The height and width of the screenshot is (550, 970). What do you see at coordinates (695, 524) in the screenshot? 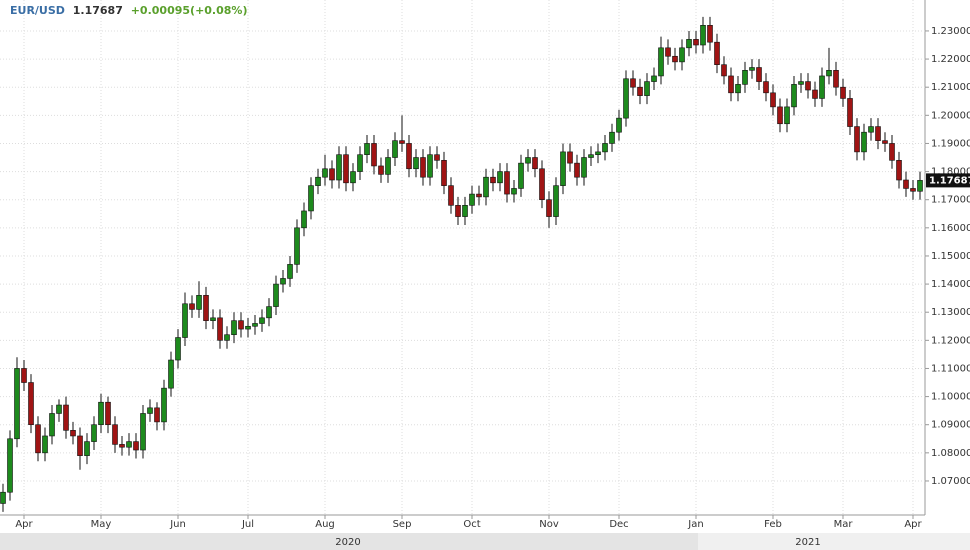
I see `x-tick-label: Jan` at bounding box center [695, 524].